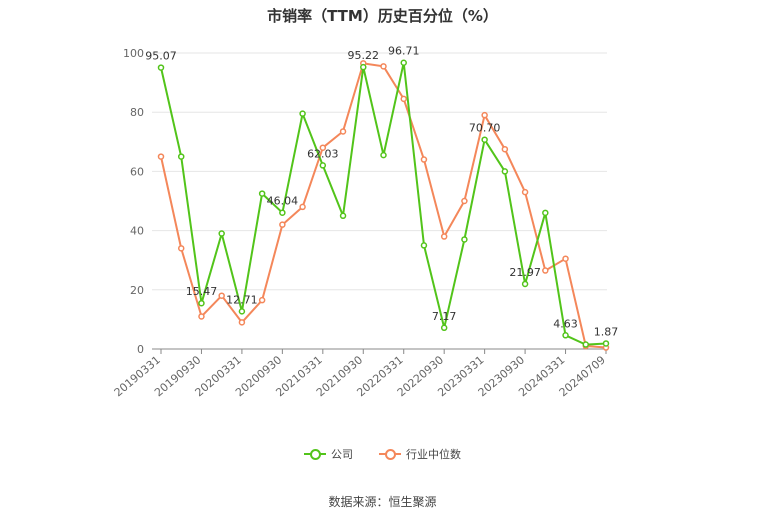 This screenshot has width=765, height=517. What do you see at coordinates (525, 272) in the screenshot?
I see `data-label: 21.97` at bounding box center [525, 272].